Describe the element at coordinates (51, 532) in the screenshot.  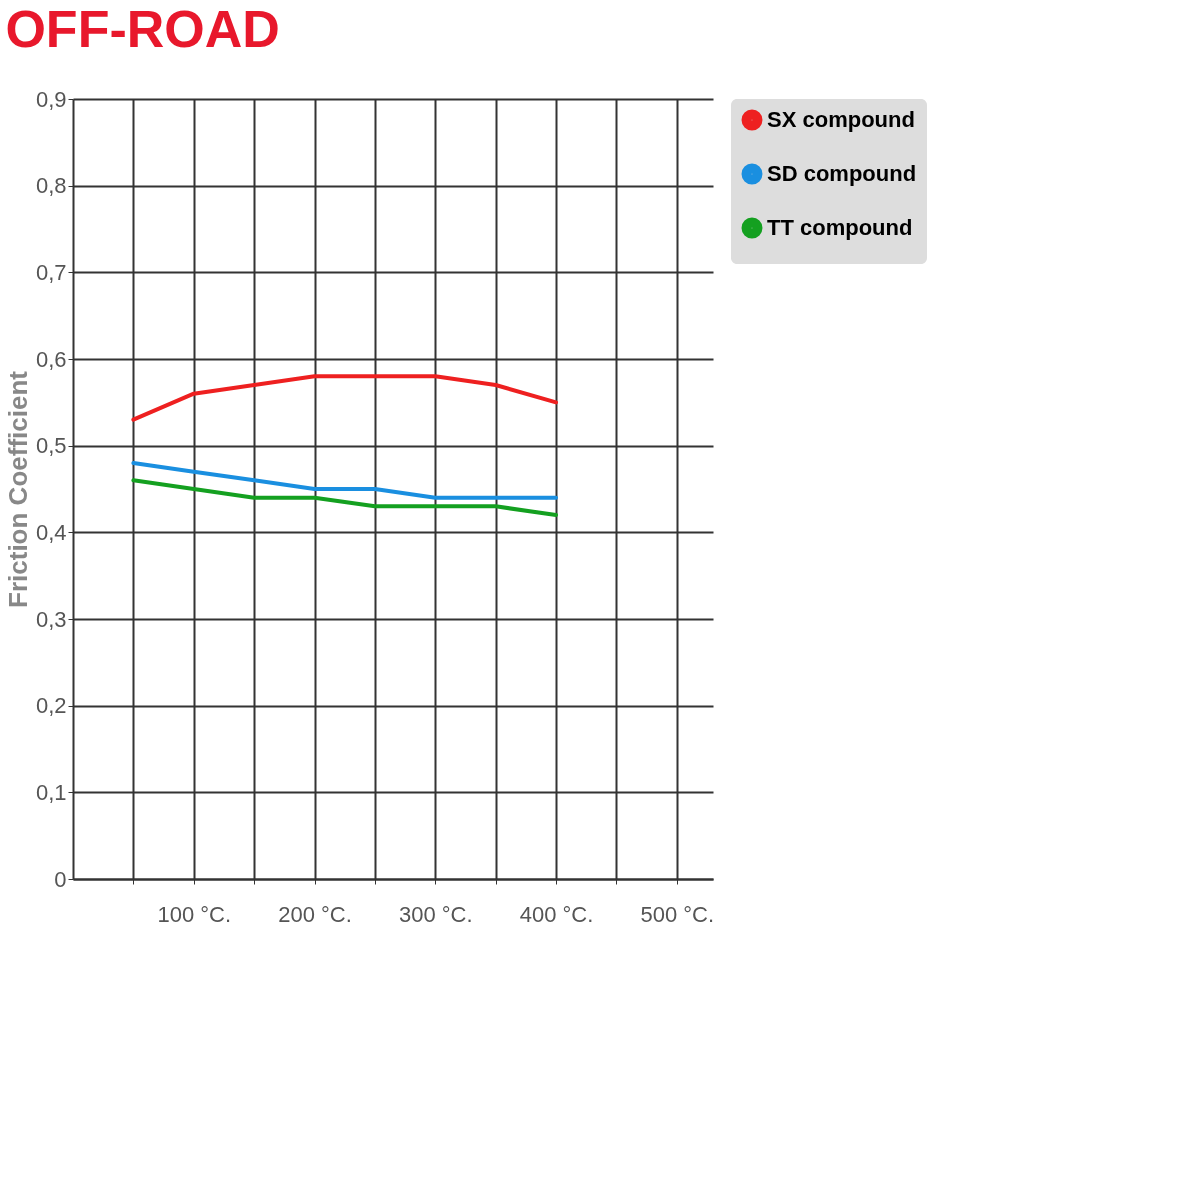
I see `y-tick-label: 0,4` at that location.